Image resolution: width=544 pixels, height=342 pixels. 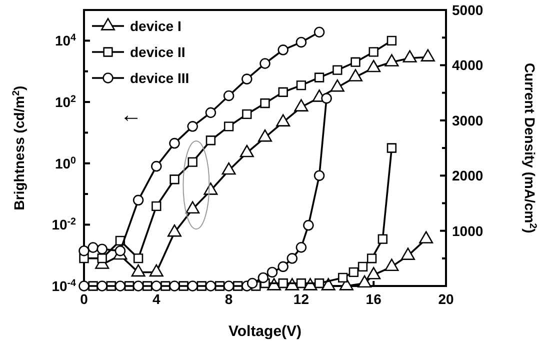 I want to click on x-tick-label: 0, so click(x=84, y=299).